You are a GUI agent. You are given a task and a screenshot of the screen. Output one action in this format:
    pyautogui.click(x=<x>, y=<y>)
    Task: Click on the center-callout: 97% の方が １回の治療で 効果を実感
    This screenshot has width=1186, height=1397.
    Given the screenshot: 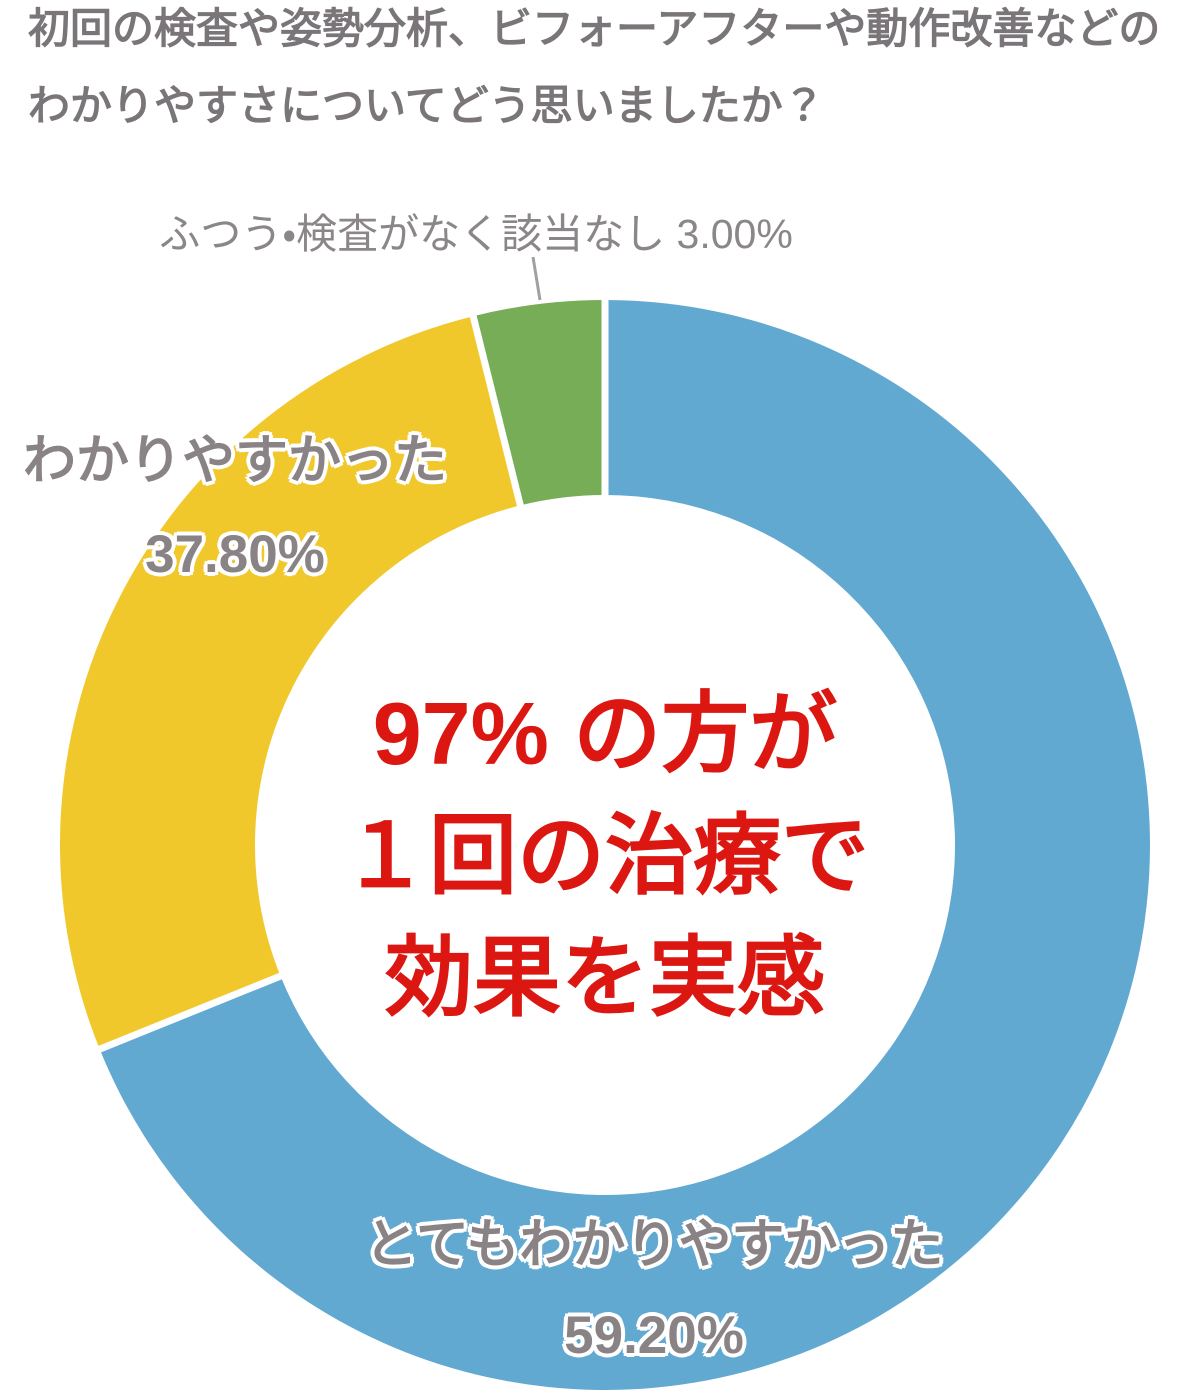 What is the action you would take?
    pyautogui.click(x=605, y=856)
    